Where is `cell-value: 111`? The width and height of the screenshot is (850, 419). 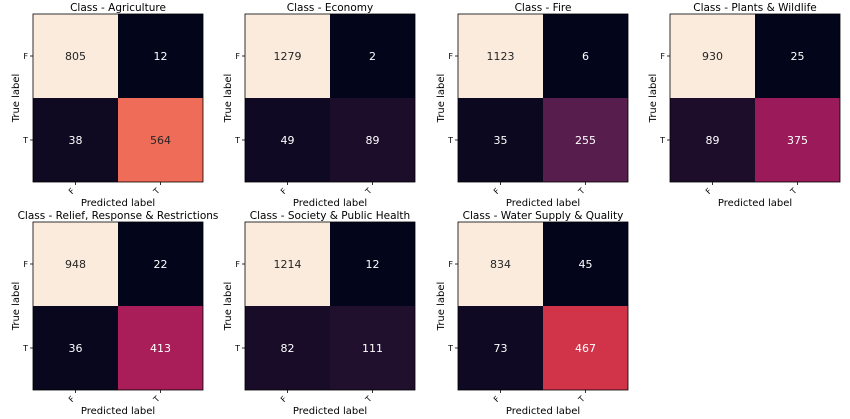 cell-value: 111 is located at coordinates (372, 348).